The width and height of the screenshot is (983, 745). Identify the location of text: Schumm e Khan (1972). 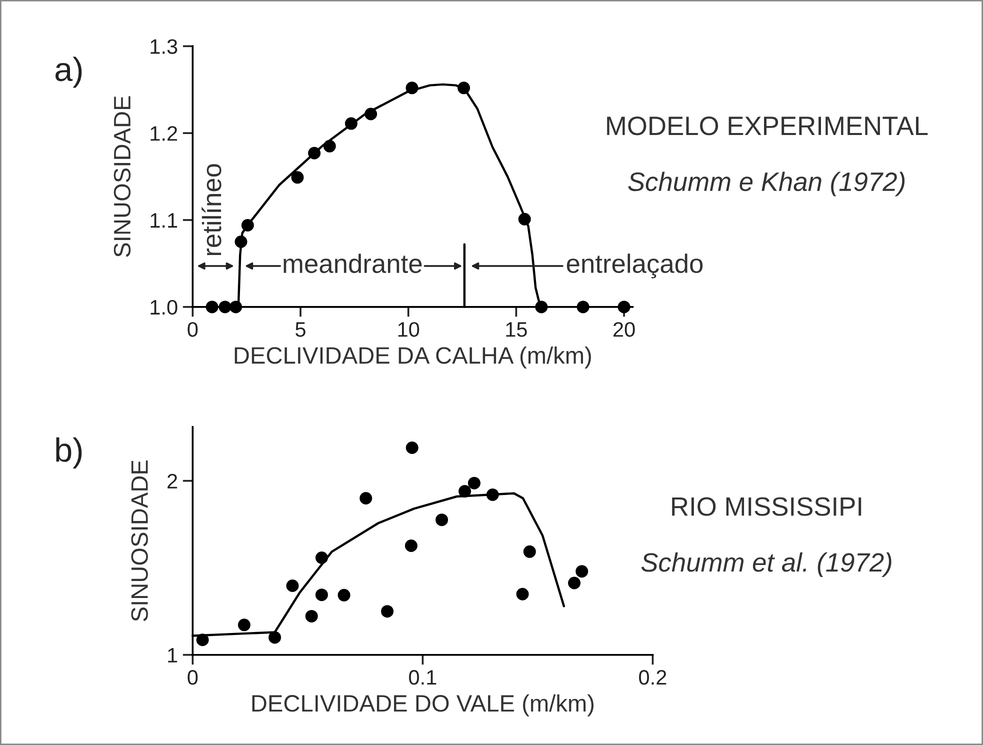
(766, 184).